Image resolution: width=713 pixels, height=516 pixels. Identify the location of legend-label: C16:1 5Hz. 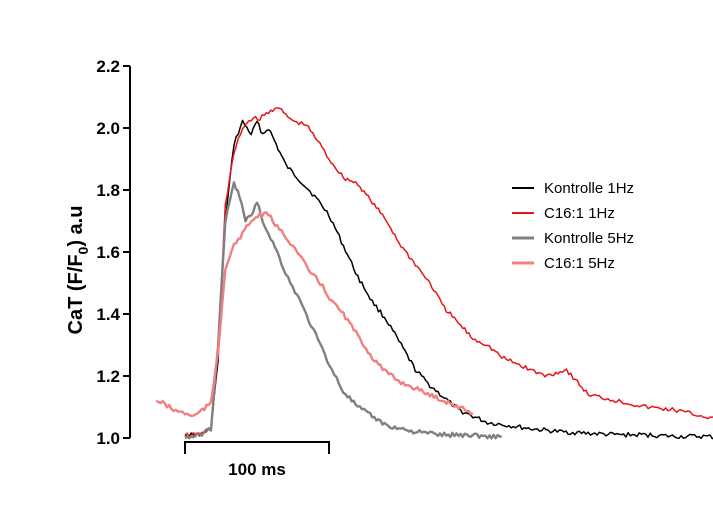
(579, 263).